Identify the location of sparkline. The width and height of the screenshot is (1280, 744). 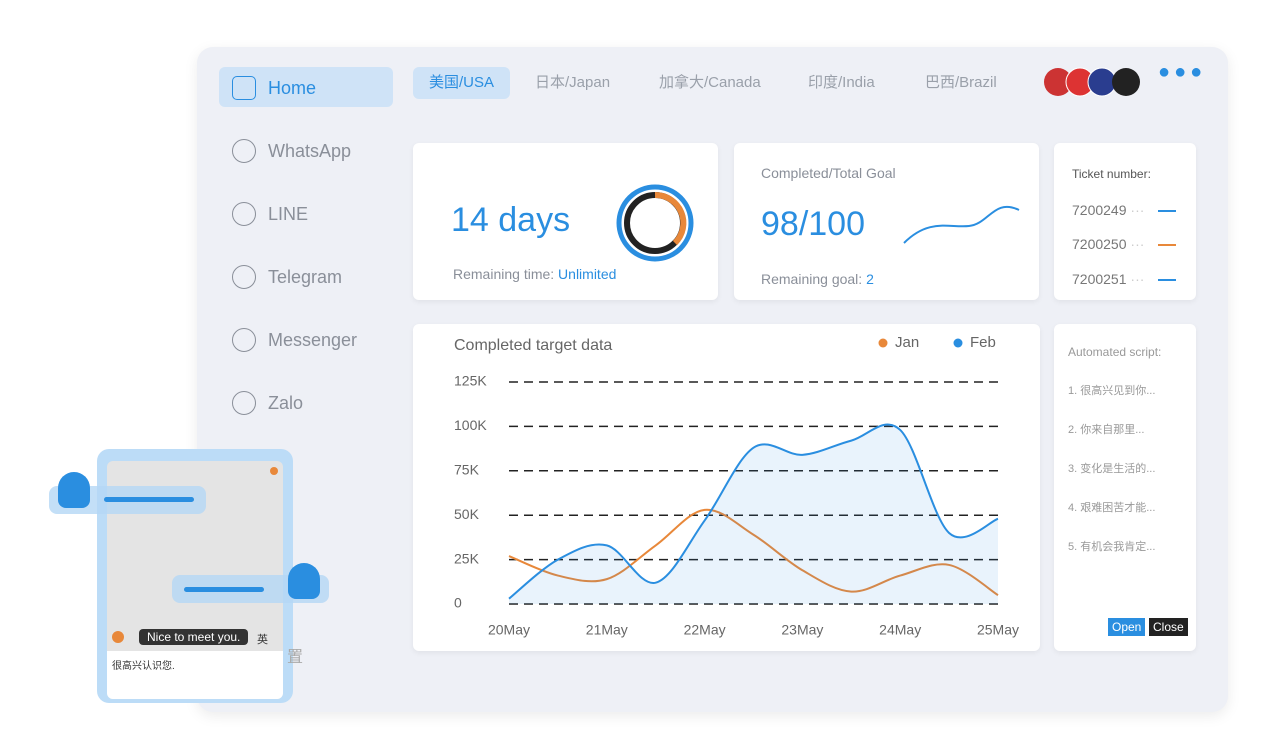
(961, 224).